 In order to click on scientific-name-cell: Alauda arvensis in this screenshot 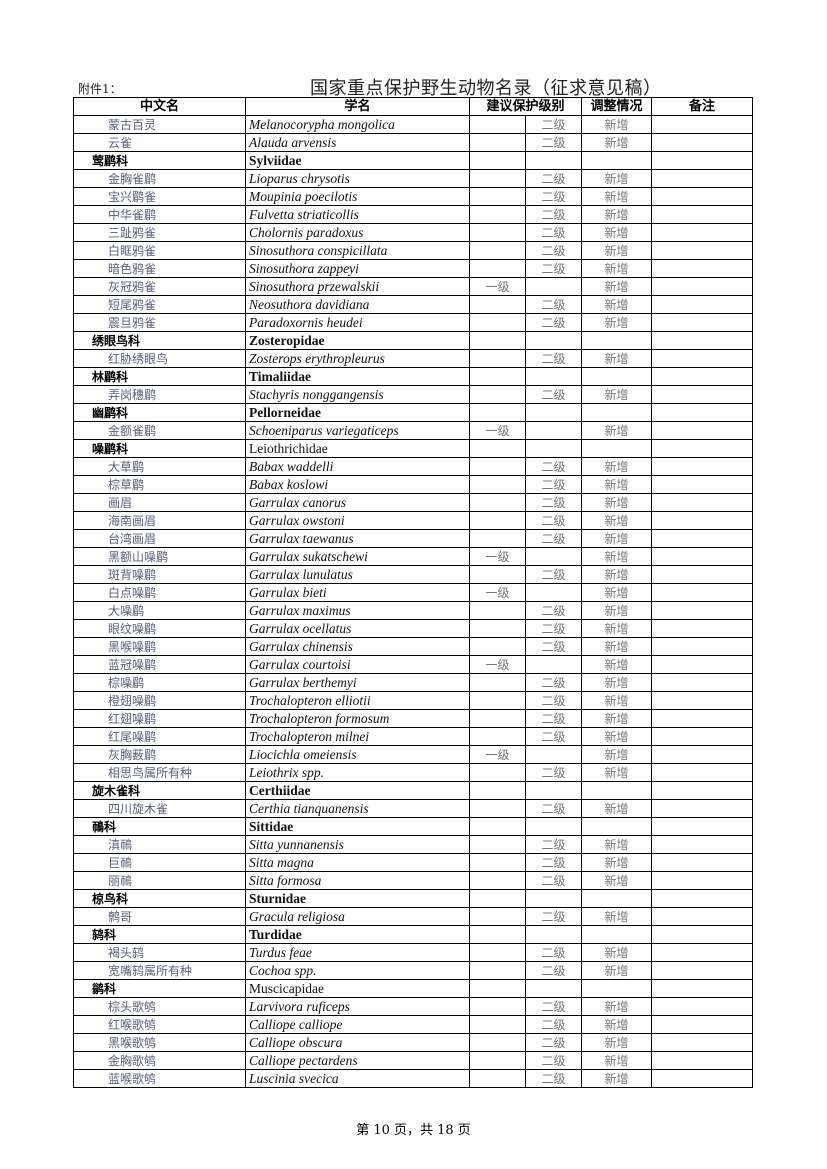, I will do `click(357, 142)`.